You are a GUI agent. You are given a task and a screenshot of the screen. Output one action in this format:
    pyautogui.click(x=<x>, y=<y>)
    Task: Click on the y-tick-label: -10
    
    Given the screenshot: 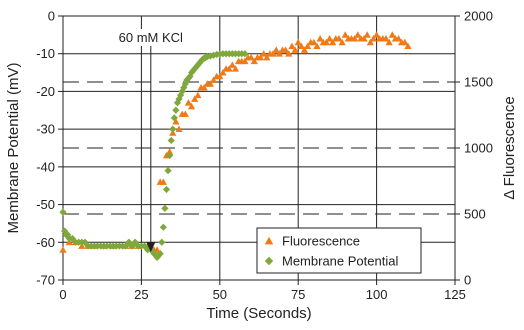 What is the action you would take?
    pyautogui.click(x=45, y=53)
    